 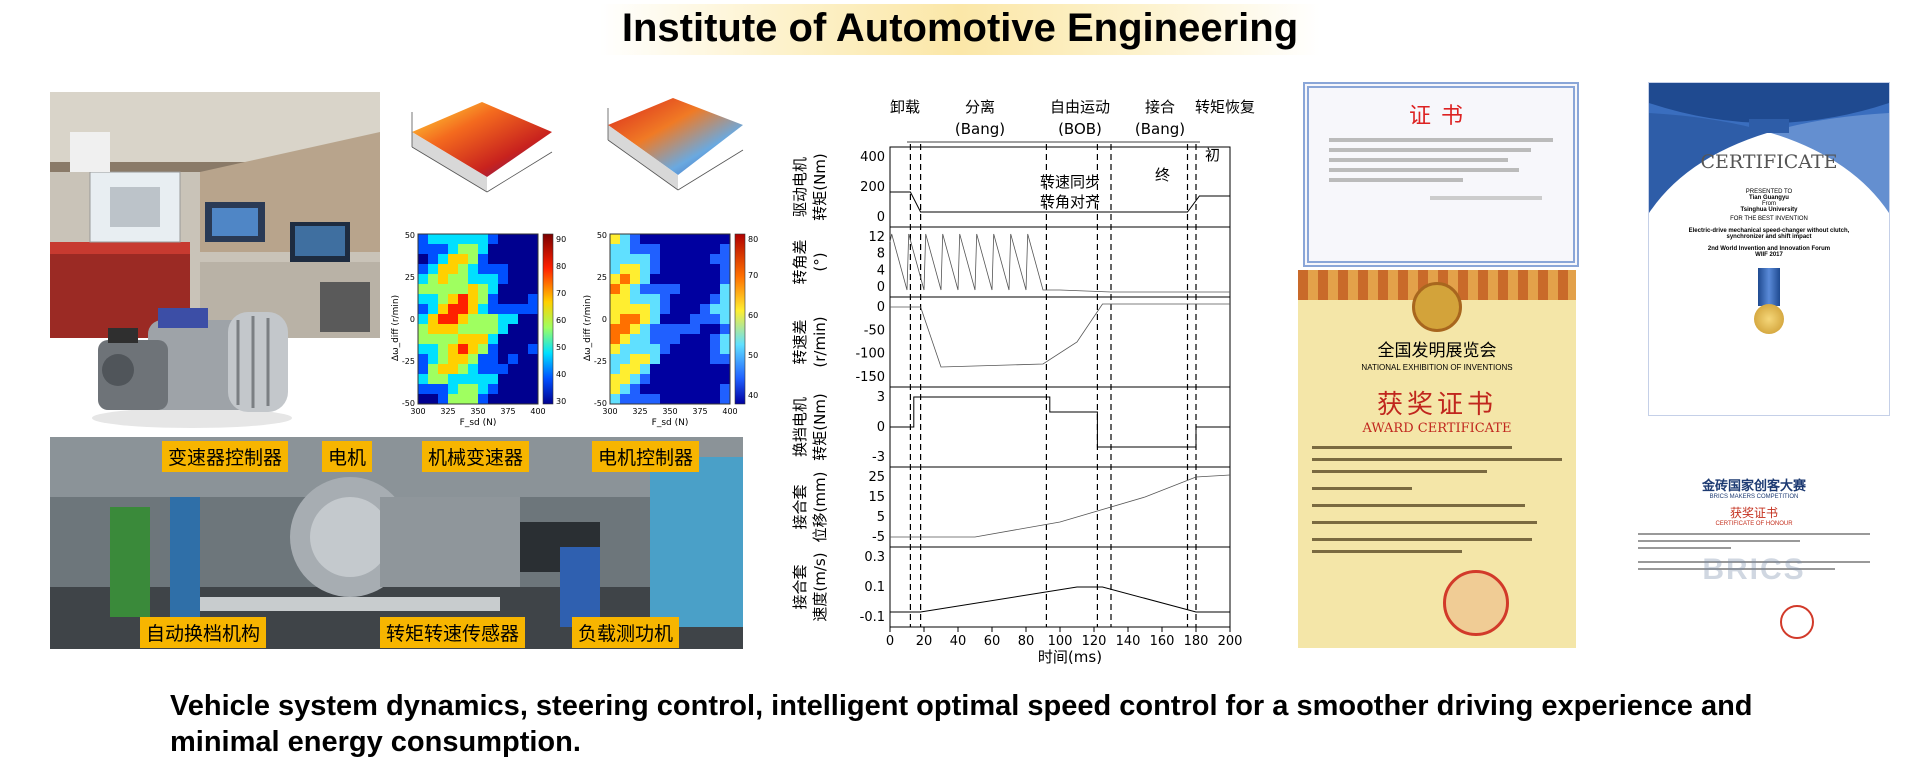 I want to click on timing-xtick: 20, so click(x=924, y=641).